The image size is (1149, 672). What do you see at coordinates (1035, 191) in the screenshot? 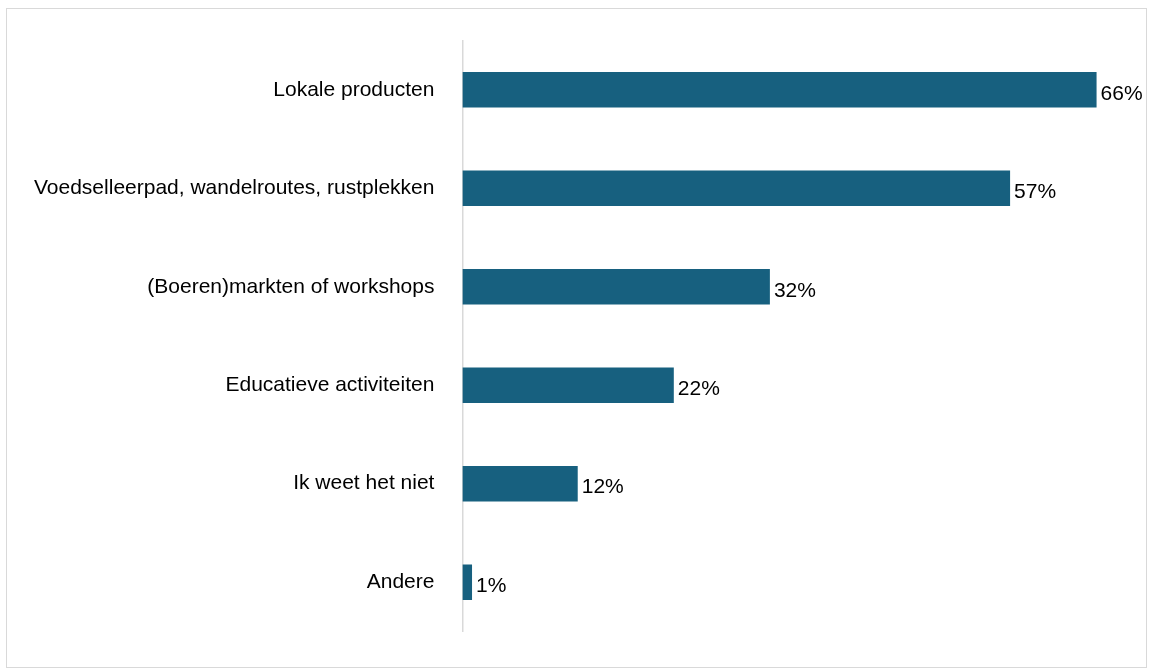
I see `data-label: 57%` at bounding box center [1035, 191].